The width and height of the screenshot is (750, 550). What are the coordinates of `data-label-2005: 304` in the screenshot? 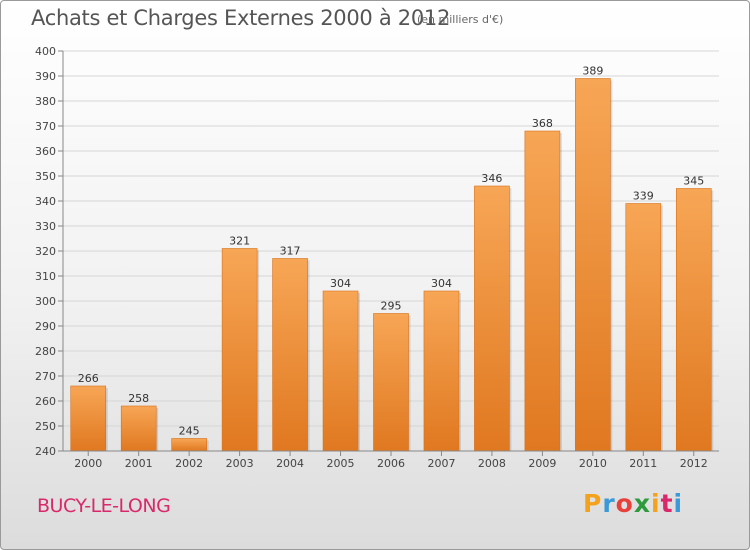 It's located at (340, 283).